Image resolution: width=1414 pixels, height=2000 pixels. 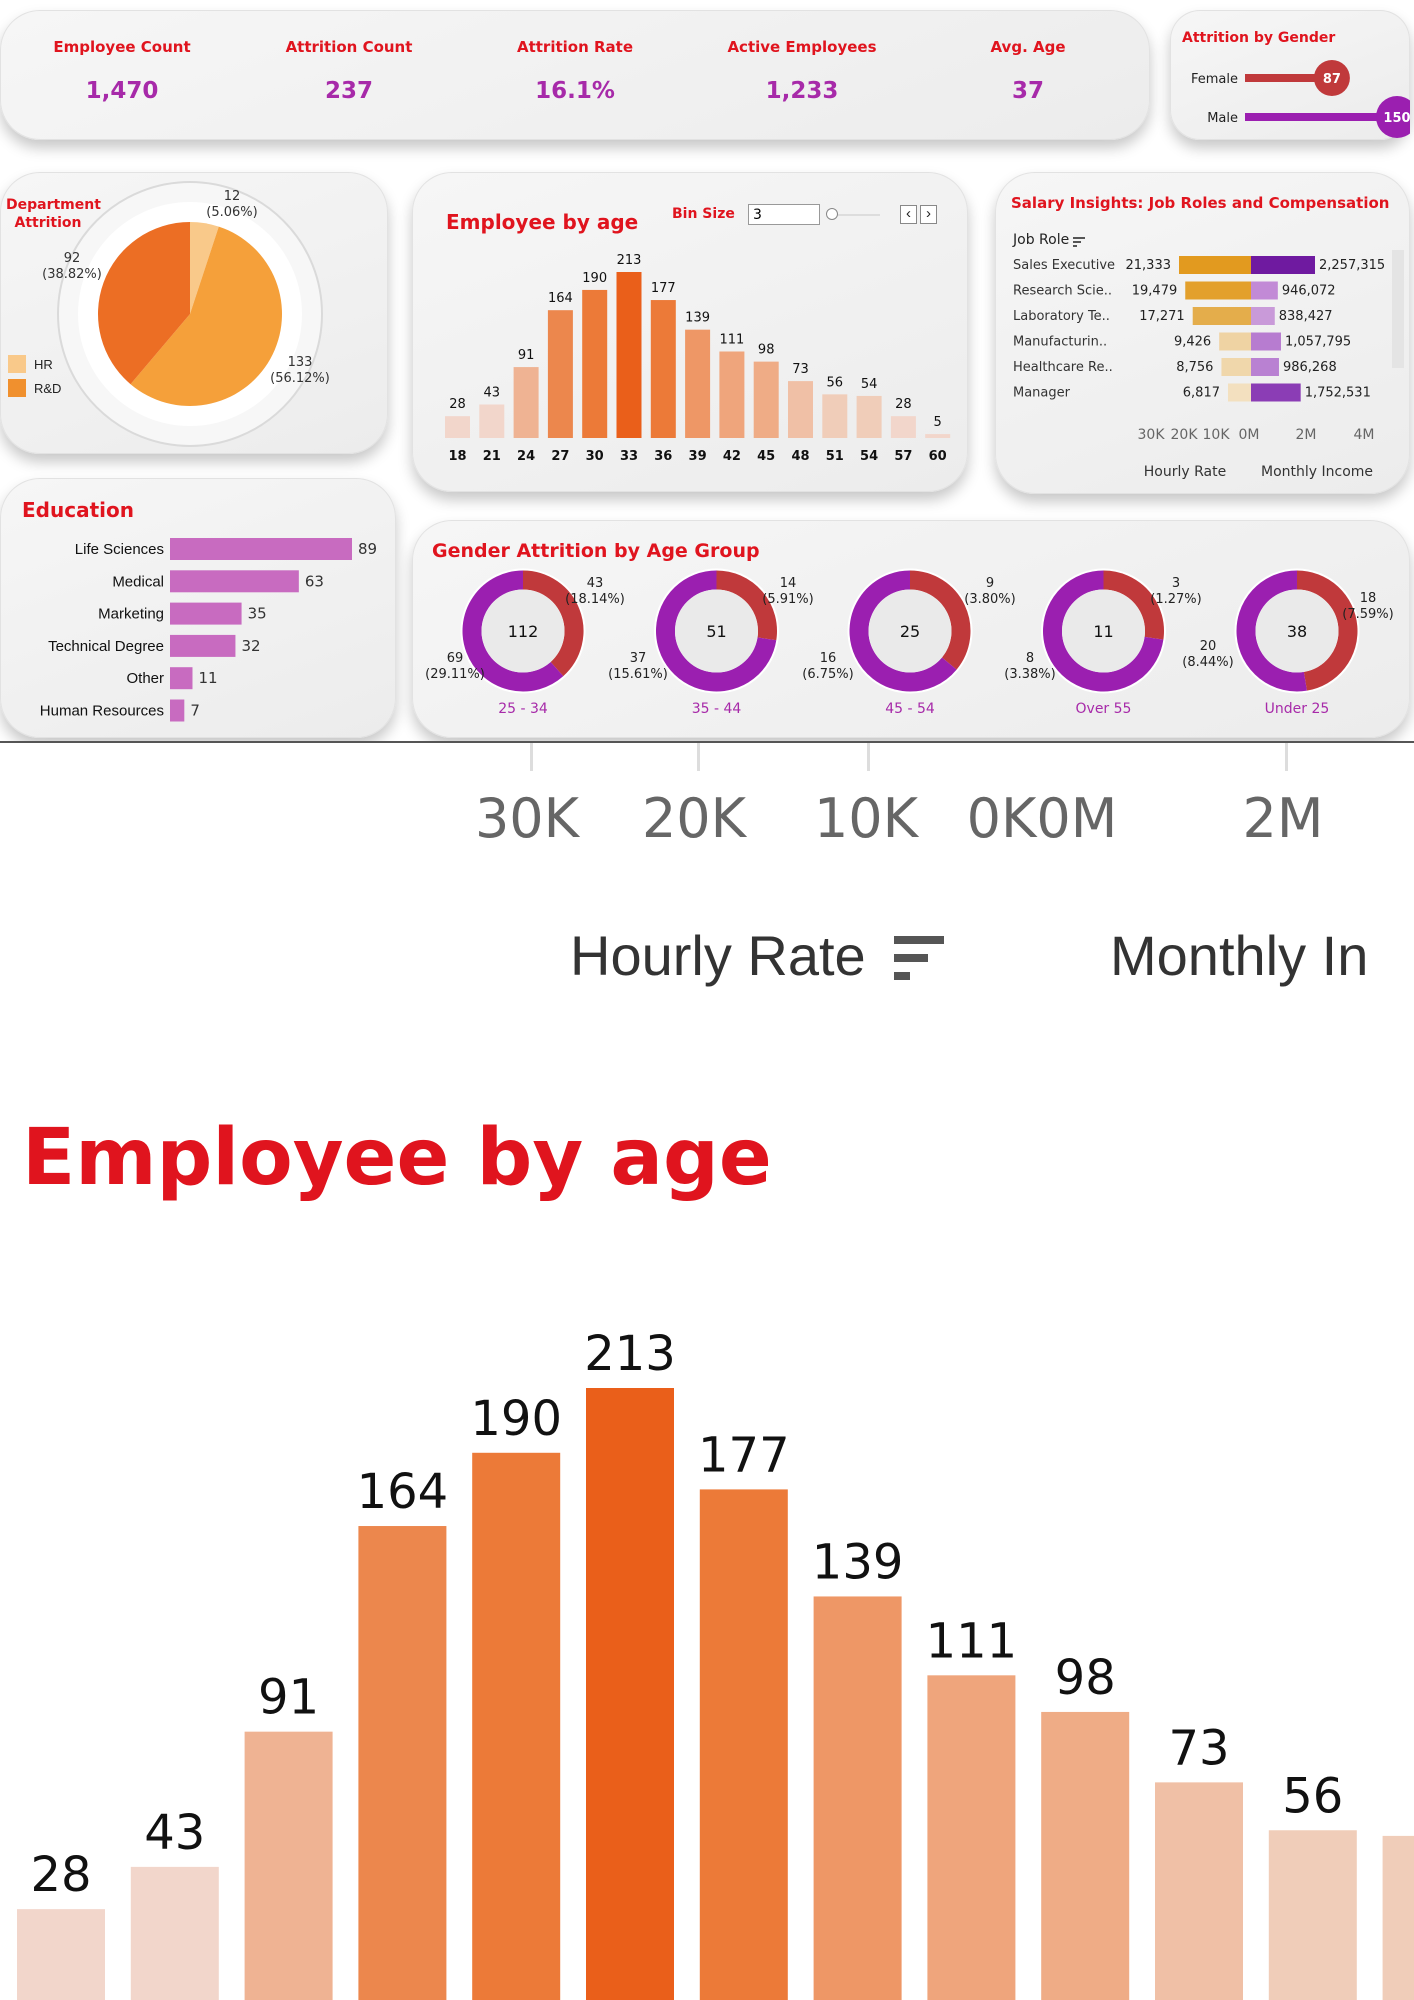 What do you see at coordinates (869, 456) in the screenshot?
I see `age-tick-label: 54` at bounding box center [869, 456].